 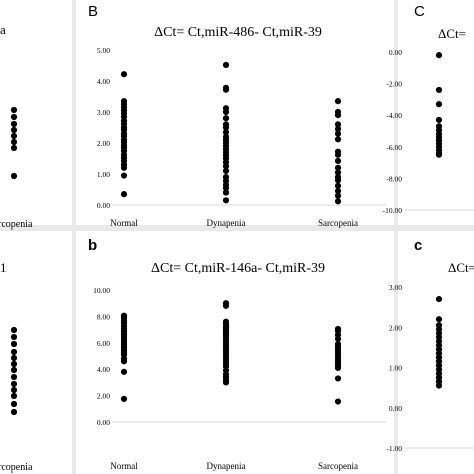 I want to click on y-tick-label-C: -6.00, so click(x=394, y=147).